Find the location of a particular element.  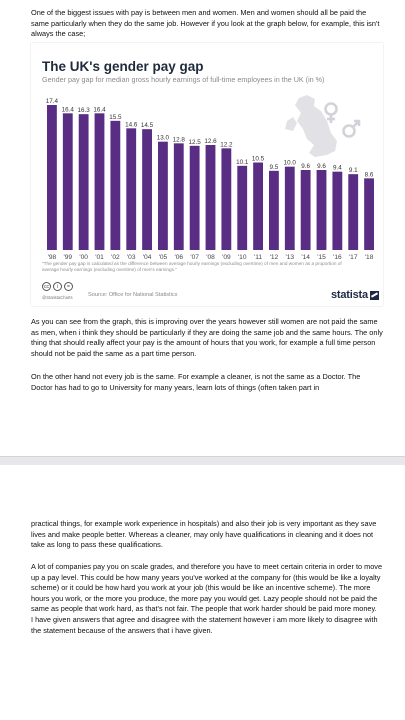

bar-'18 is located at coordinates (369, 214).